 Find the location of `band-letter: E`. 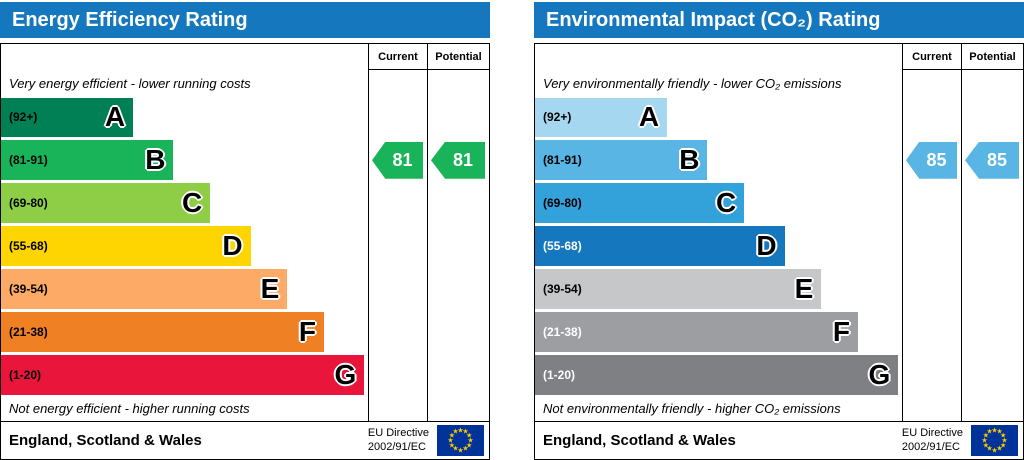

band-letter: E is located at coordinates (804, 288).